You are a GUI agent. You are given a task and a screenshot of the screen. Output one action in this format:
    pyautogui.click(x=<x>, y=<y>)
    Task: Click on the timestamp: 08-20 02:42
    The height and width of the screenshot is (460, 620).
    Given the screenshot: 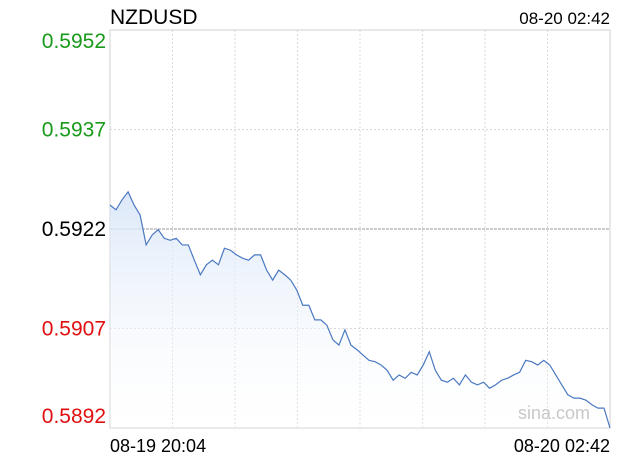 What is the action you would take?
    pyautogui.click(x=564, y=18)
    